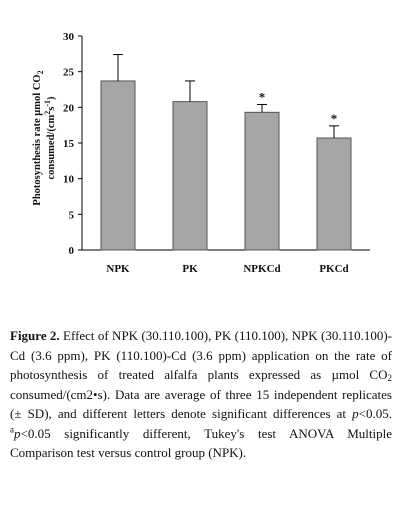 Image resolution: width=400 pixels, height=510 pixels. What do you see at coordinates (333, 269) in the screenshot?
I see `x-category-label: PKCd` at bounding box center [333, 269].